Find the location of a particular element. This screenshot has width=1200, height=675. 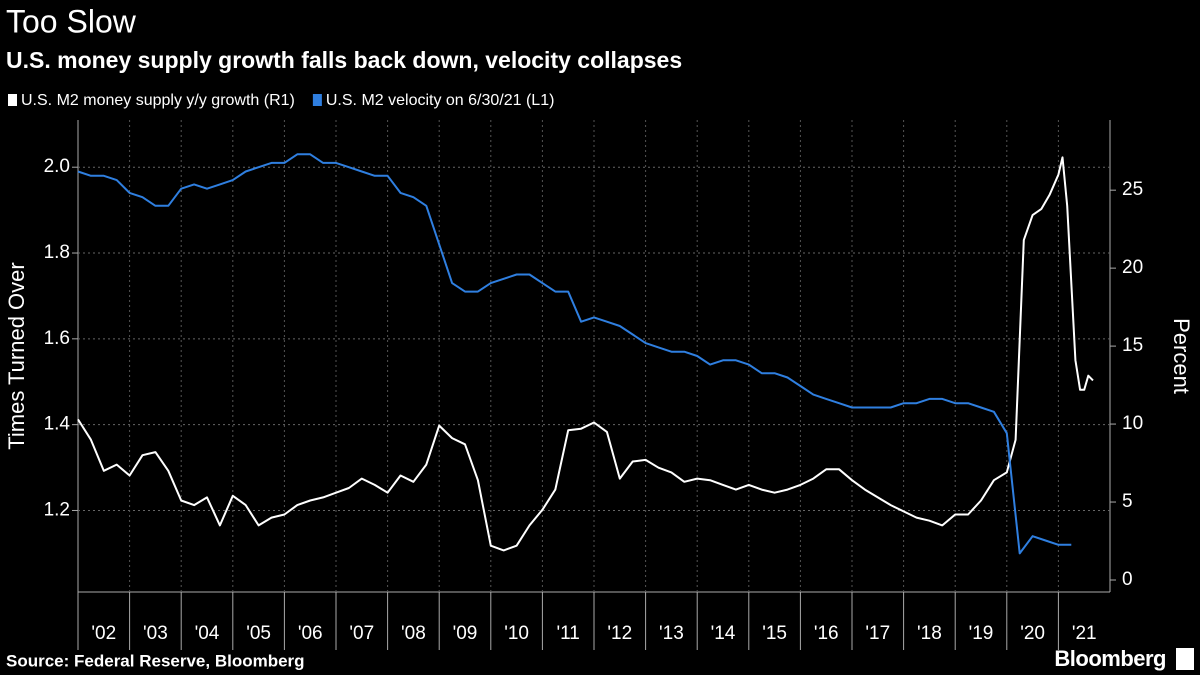

x-tick-label: '20 is located at coordinates (1032, 633).